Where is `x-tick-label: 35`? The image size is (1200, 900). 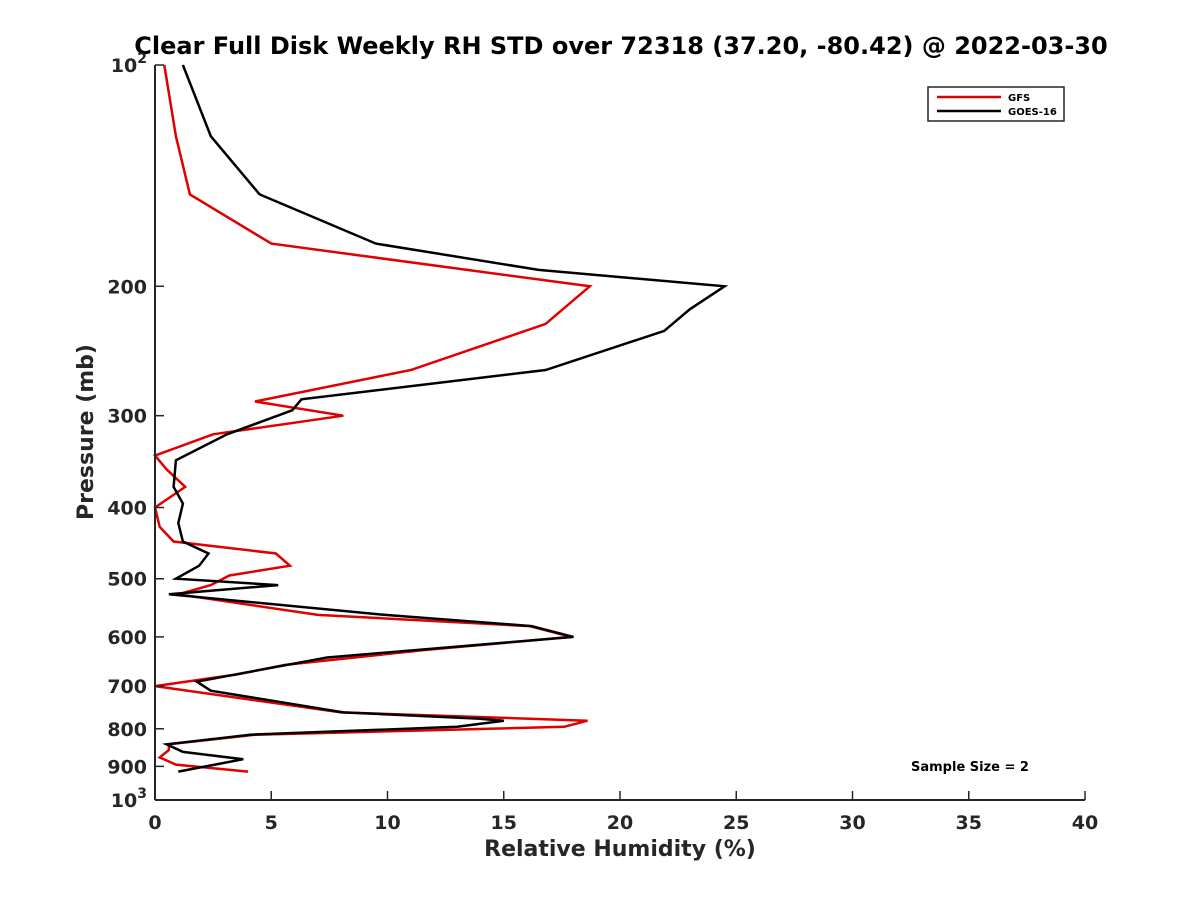
x-tick-label: 35 is located at coordinates (969, 823).